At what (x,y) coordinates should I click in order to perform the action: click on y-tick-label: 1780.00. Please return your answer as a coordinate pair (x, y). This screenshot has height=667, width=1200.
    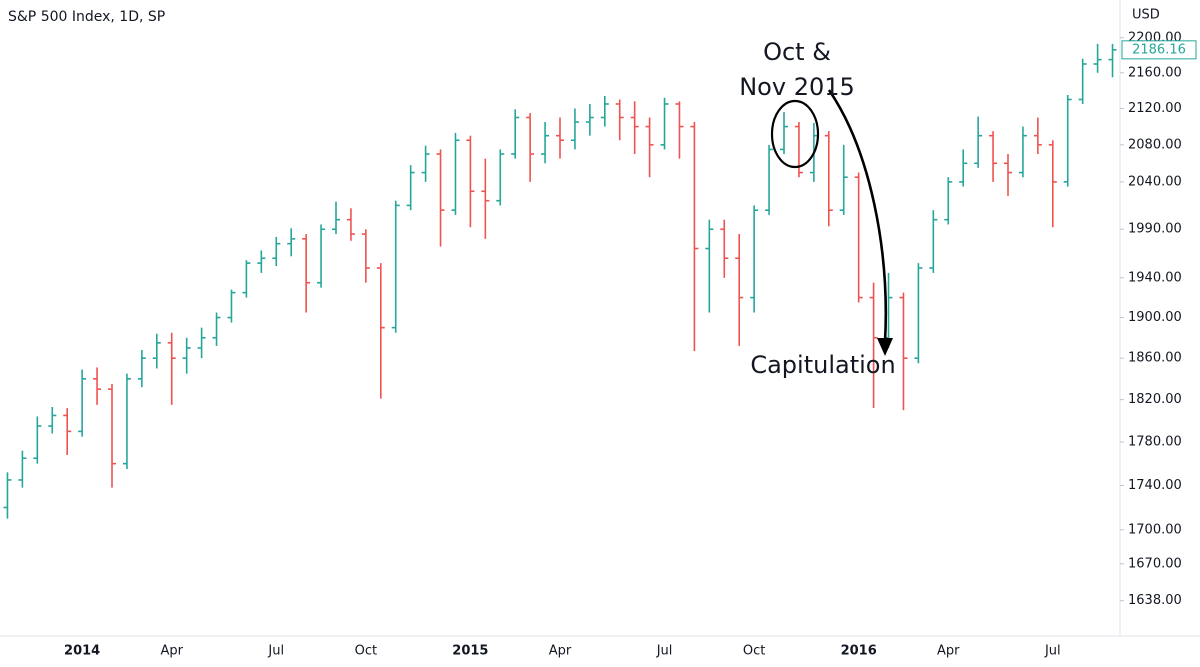
    Looking at the image, I should click on (1155, 442).